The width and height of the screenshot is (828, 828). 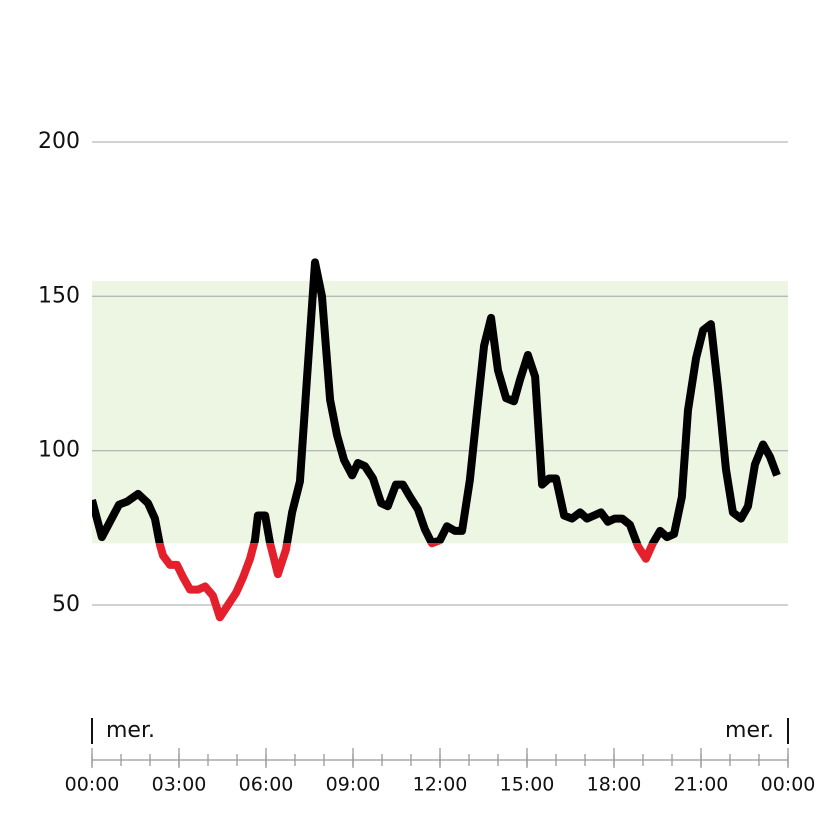 I want to click on y-tick-label: 150, so click(x=59, y=295).